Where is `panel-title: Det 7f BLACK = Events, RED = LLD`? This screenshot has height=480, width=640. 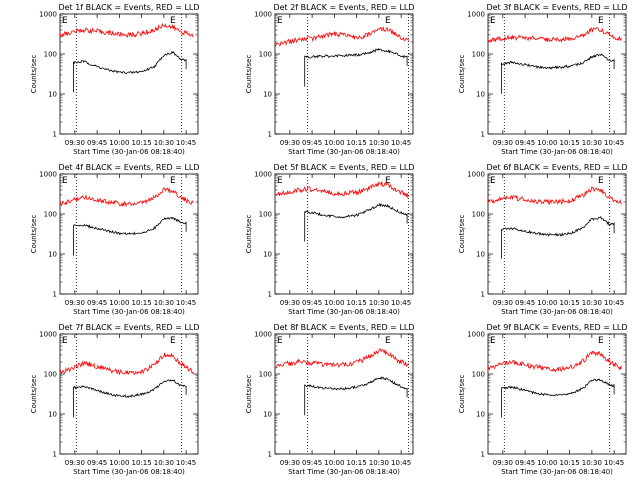
panel-title: Det 7f BLACK = Events, RED = LLD is located at coordinates (128, 327).